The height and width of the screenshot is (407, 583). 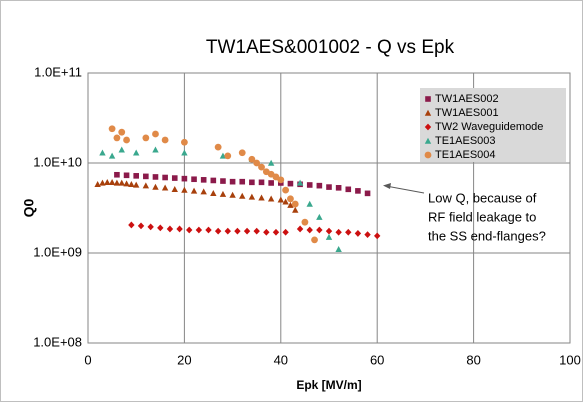 I want to click on annotation: Low Q, because of, so click(x=482, y=197).